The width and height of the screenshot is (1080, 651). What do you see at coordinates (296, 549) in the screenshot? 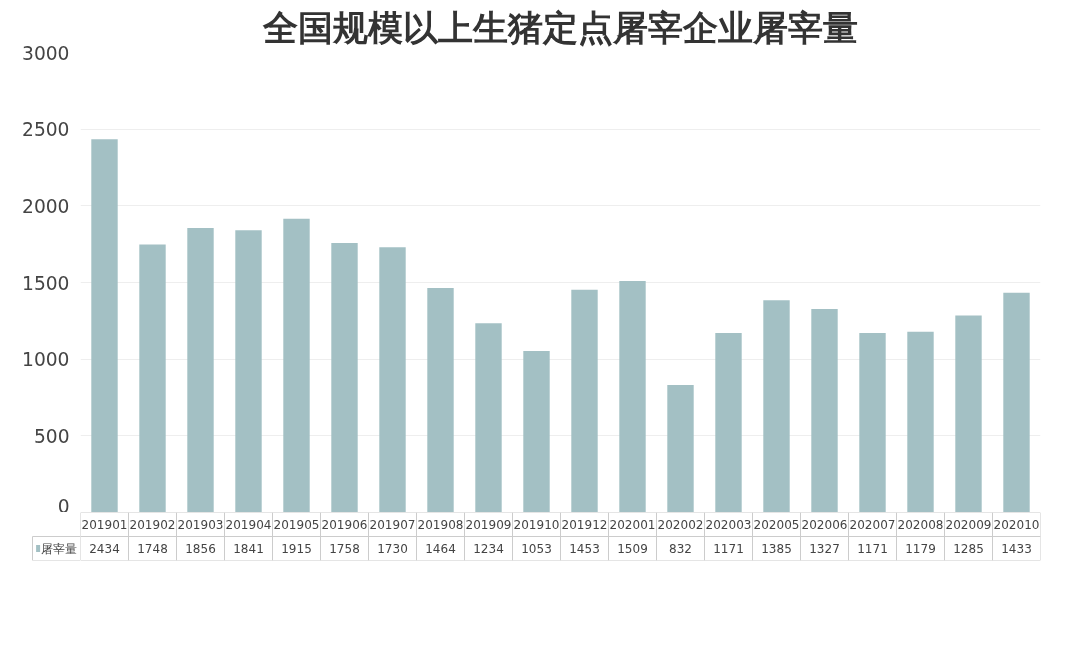
I see `data-label: 1915` at bounding box center [296, 549].